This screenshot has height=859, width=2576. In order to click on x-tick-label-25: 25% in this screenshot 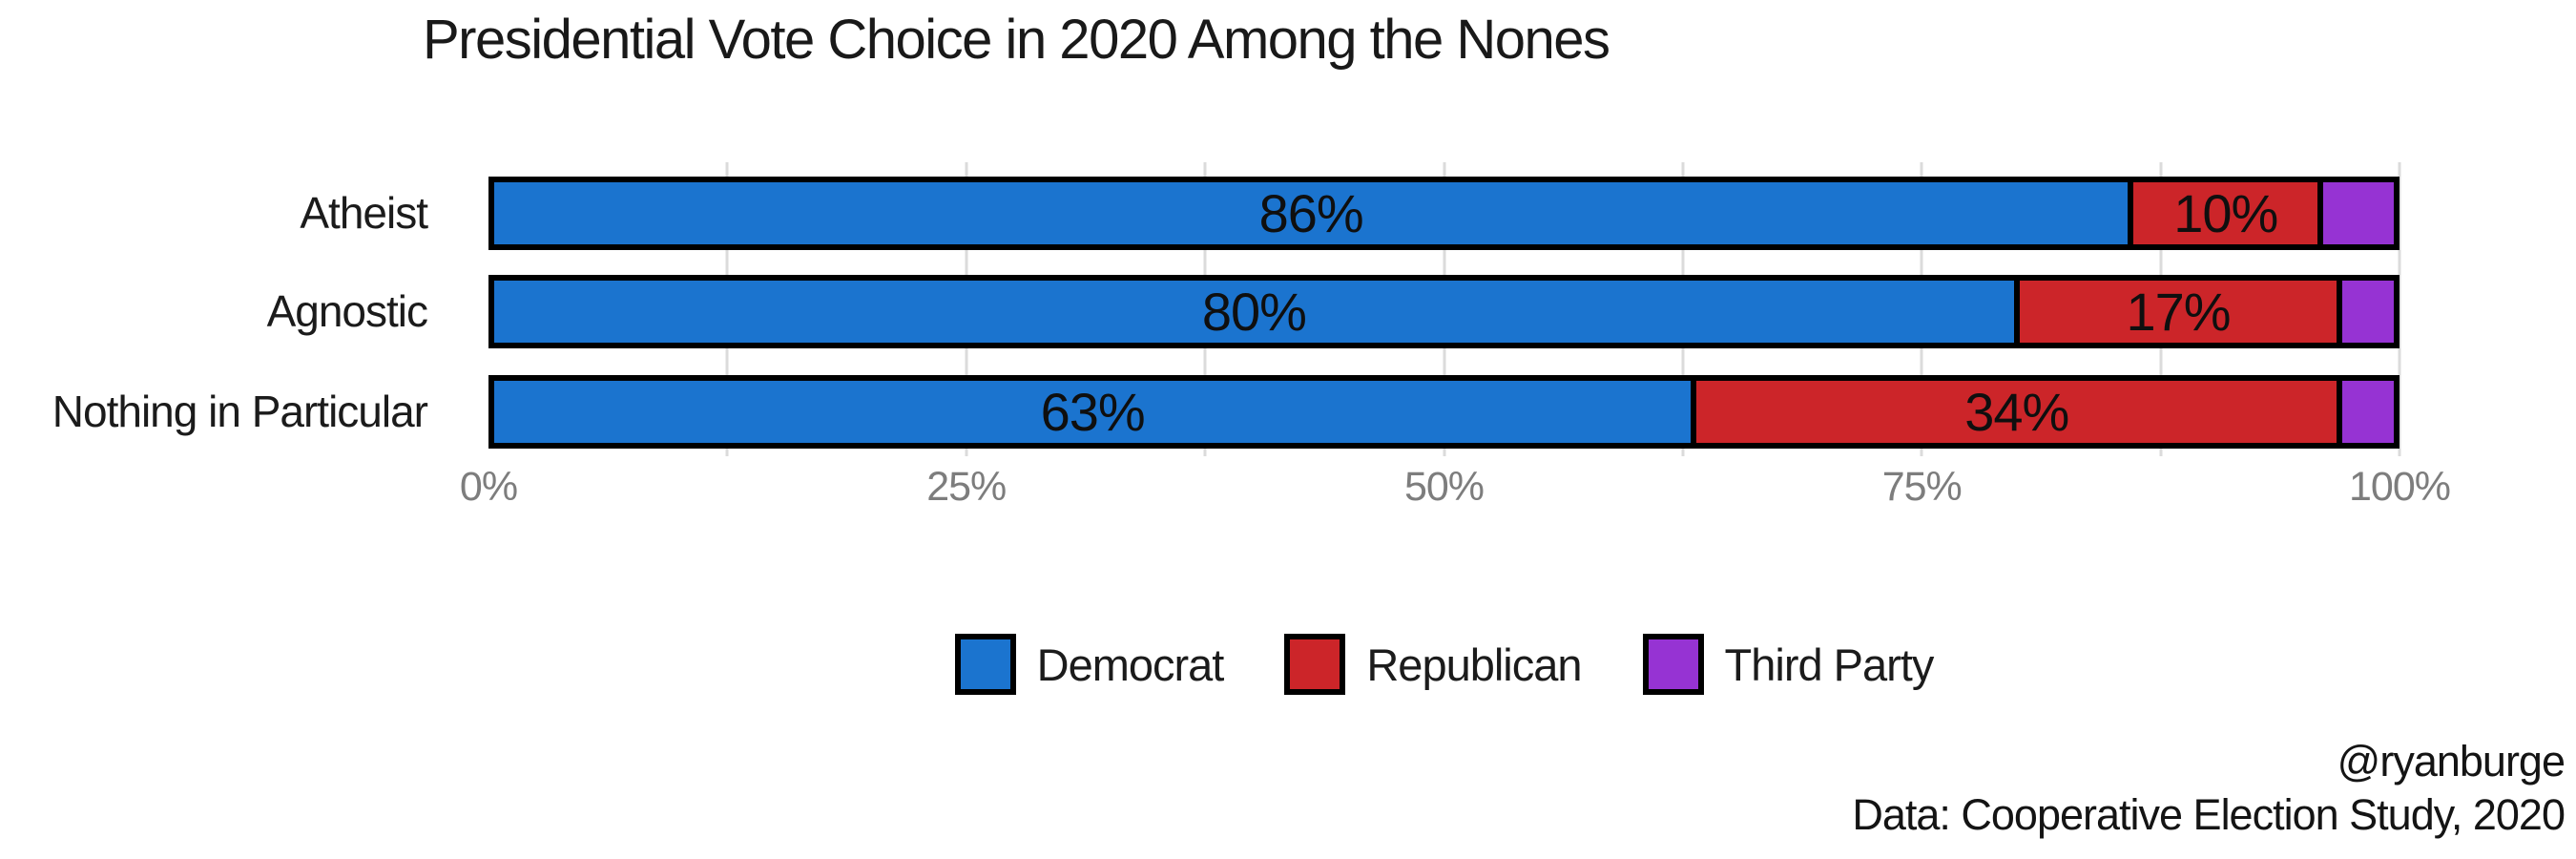, I will do `click(966, 487)`.